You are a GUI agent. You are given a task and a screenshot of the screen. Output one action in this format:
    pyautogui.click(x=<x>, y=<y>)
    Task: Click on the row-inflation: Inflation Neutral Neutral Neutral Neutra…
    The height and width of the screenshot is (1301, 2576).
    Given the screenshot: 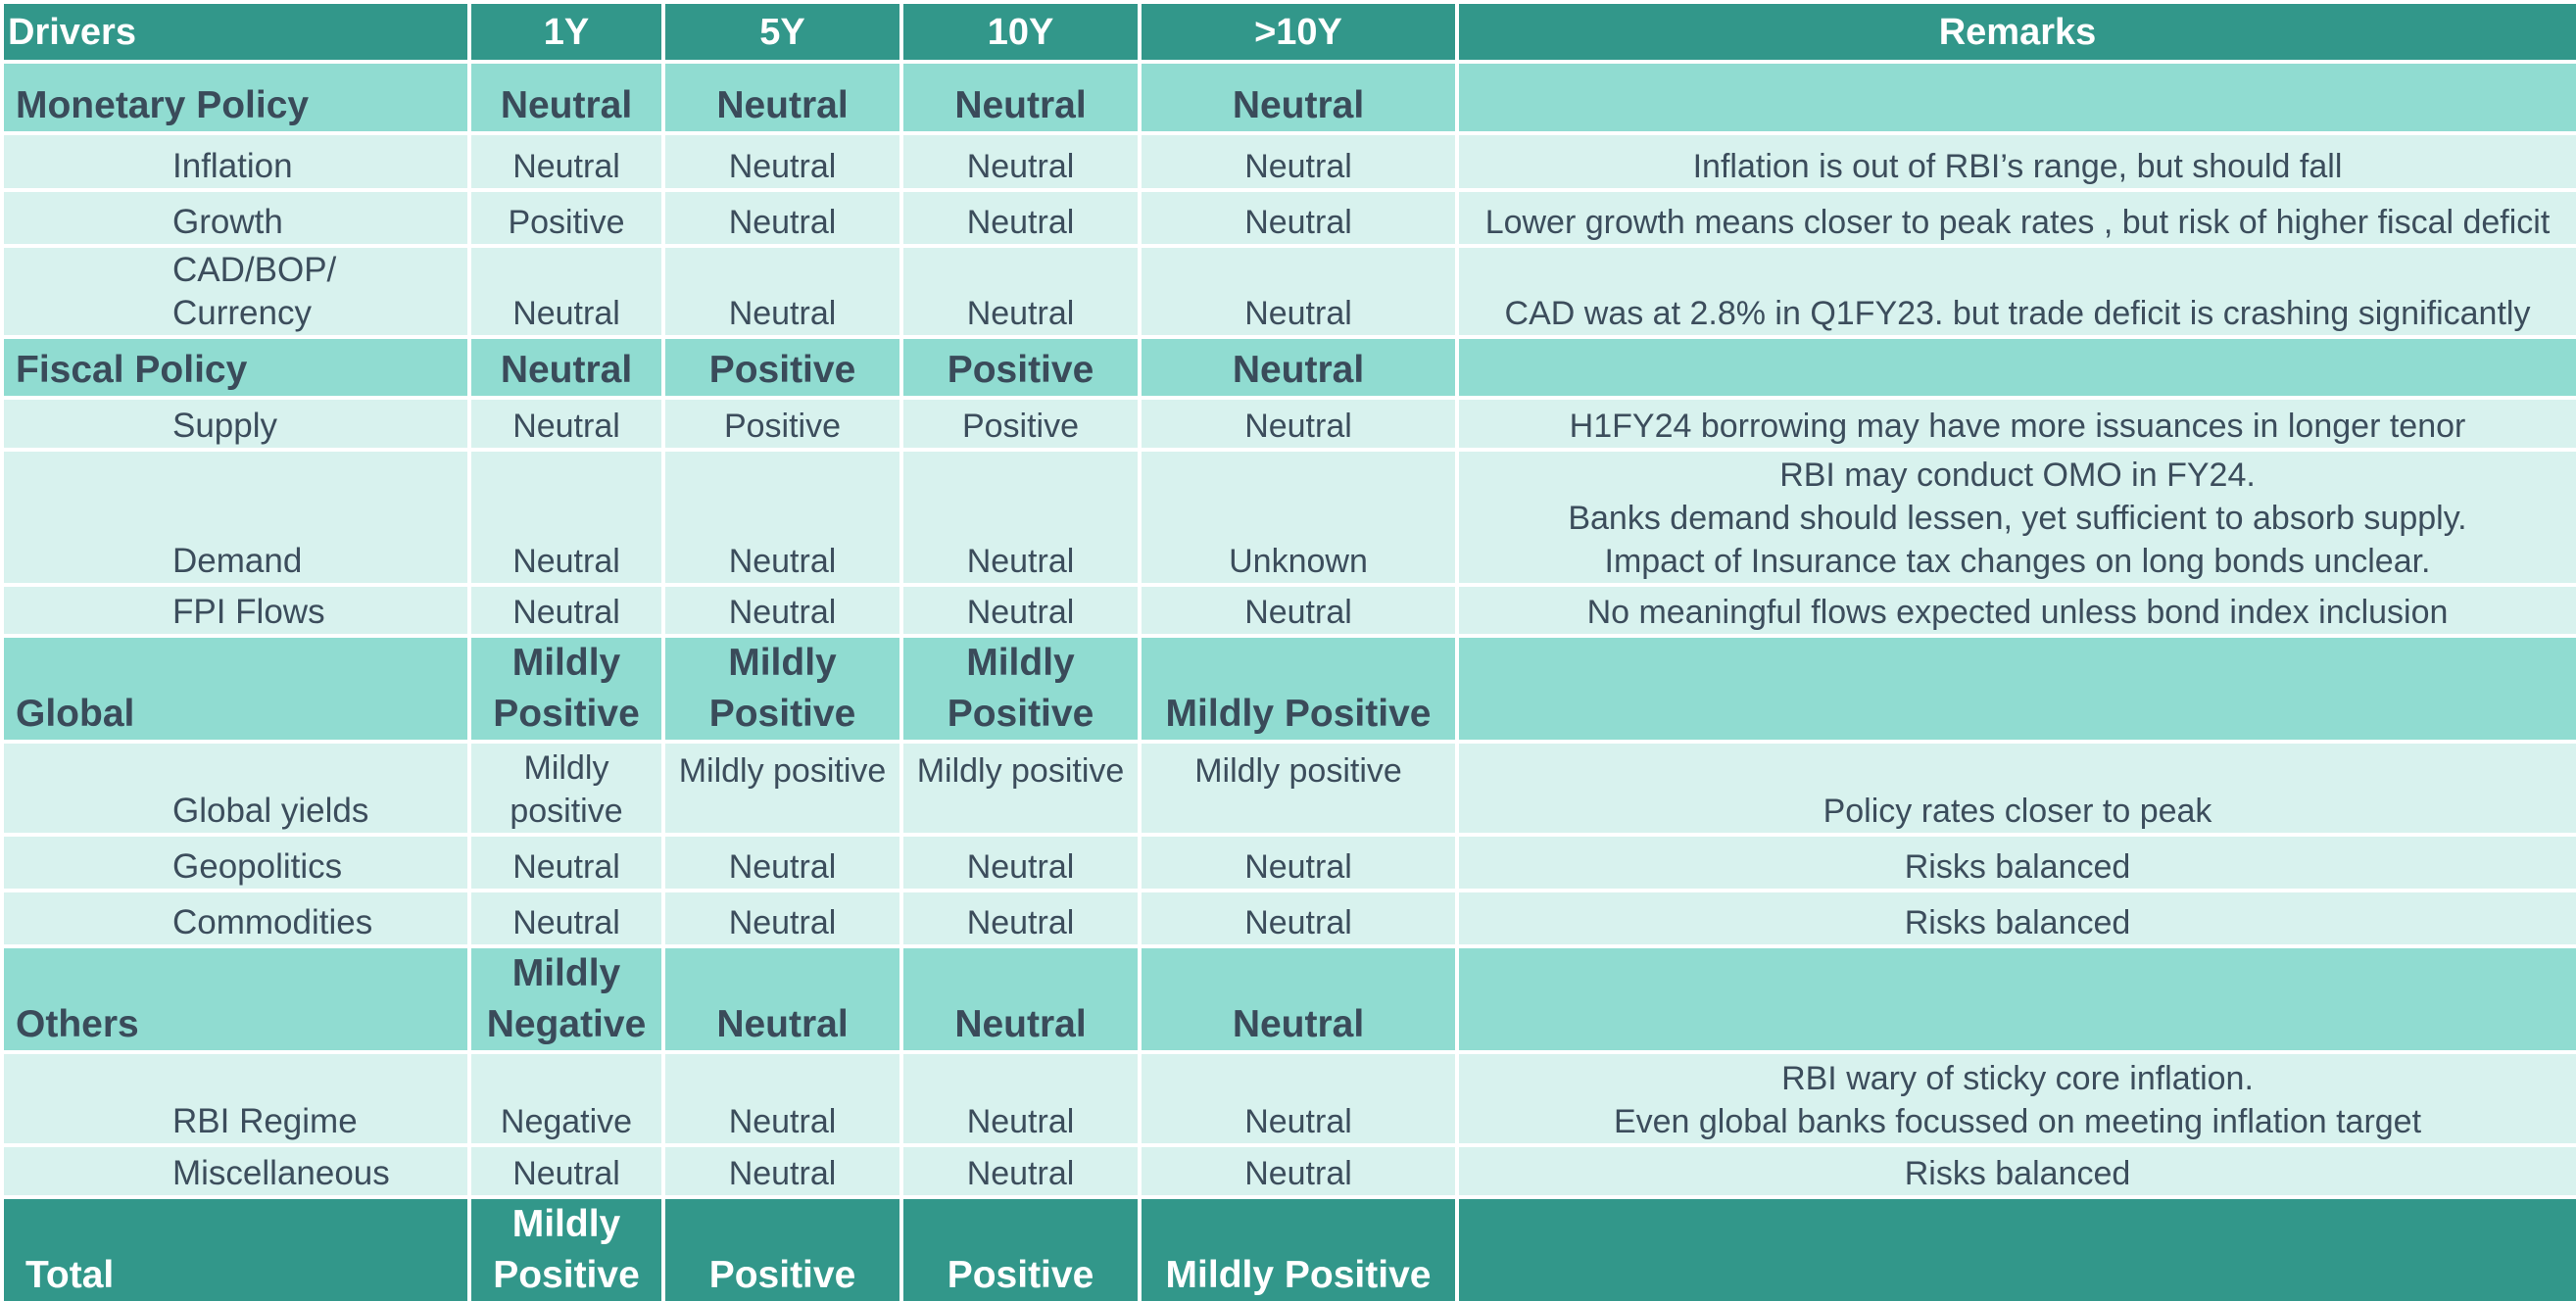 What is the action you would take?
    pyautogui.click(x=1288, y=161)
    